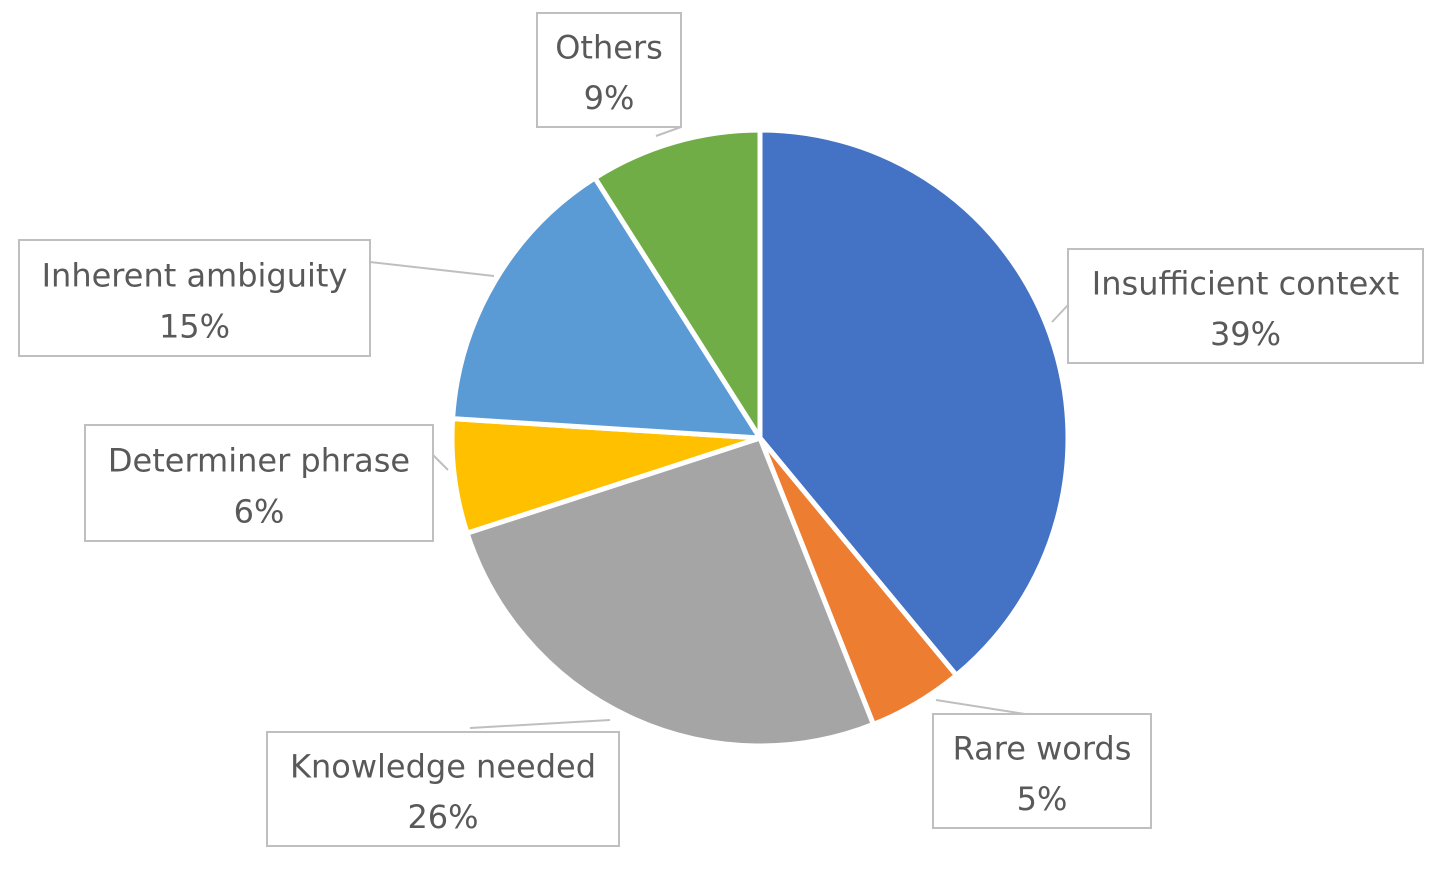 The height and width of the screenshot is (876, 1432). What do you see at coordinates (194, 326) in the screenshot?
I see `data-label-percent: 15%` at bounding box center [194, 326].